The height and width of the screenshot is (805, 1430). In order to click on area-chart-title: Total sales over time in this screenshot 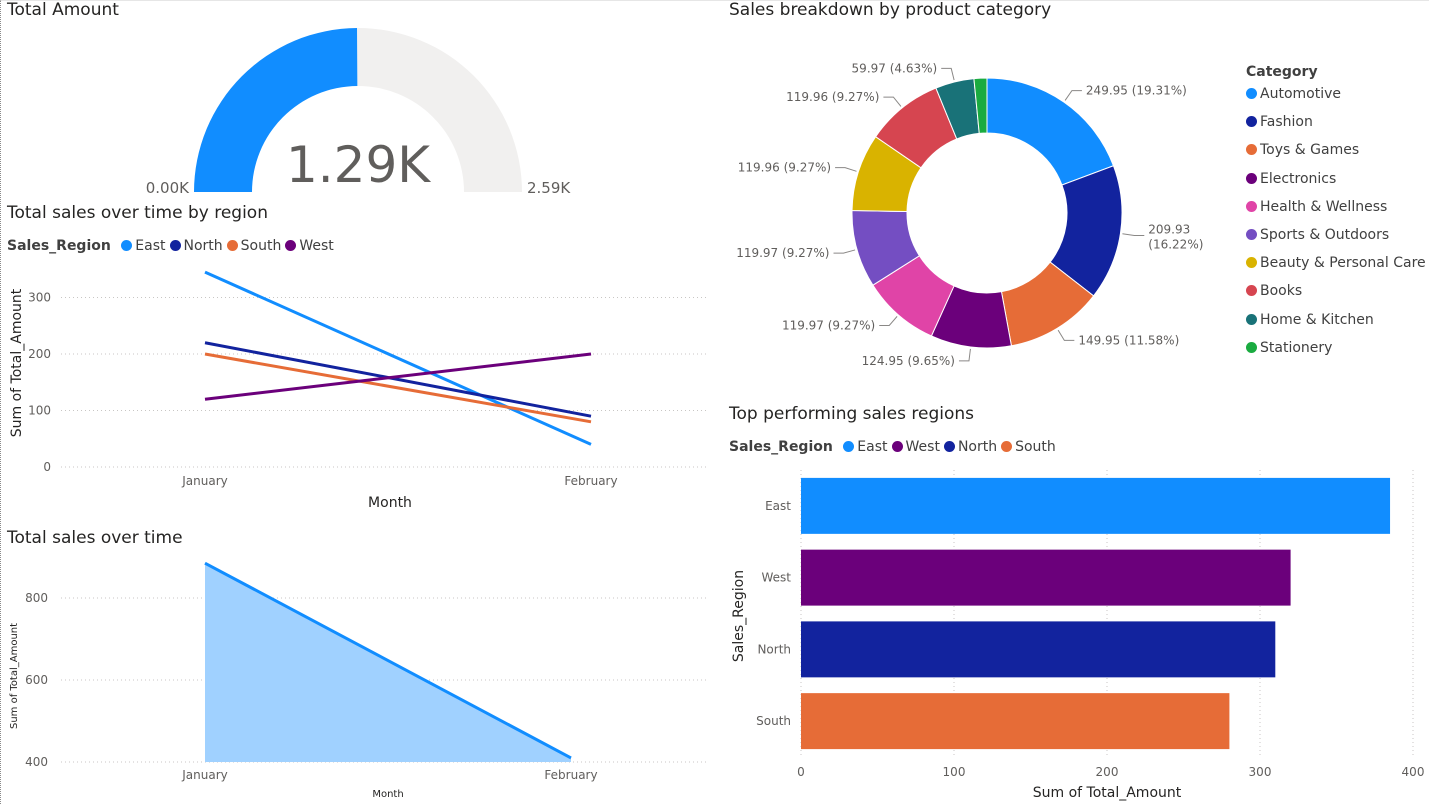, I will do `click(95, 538)`.